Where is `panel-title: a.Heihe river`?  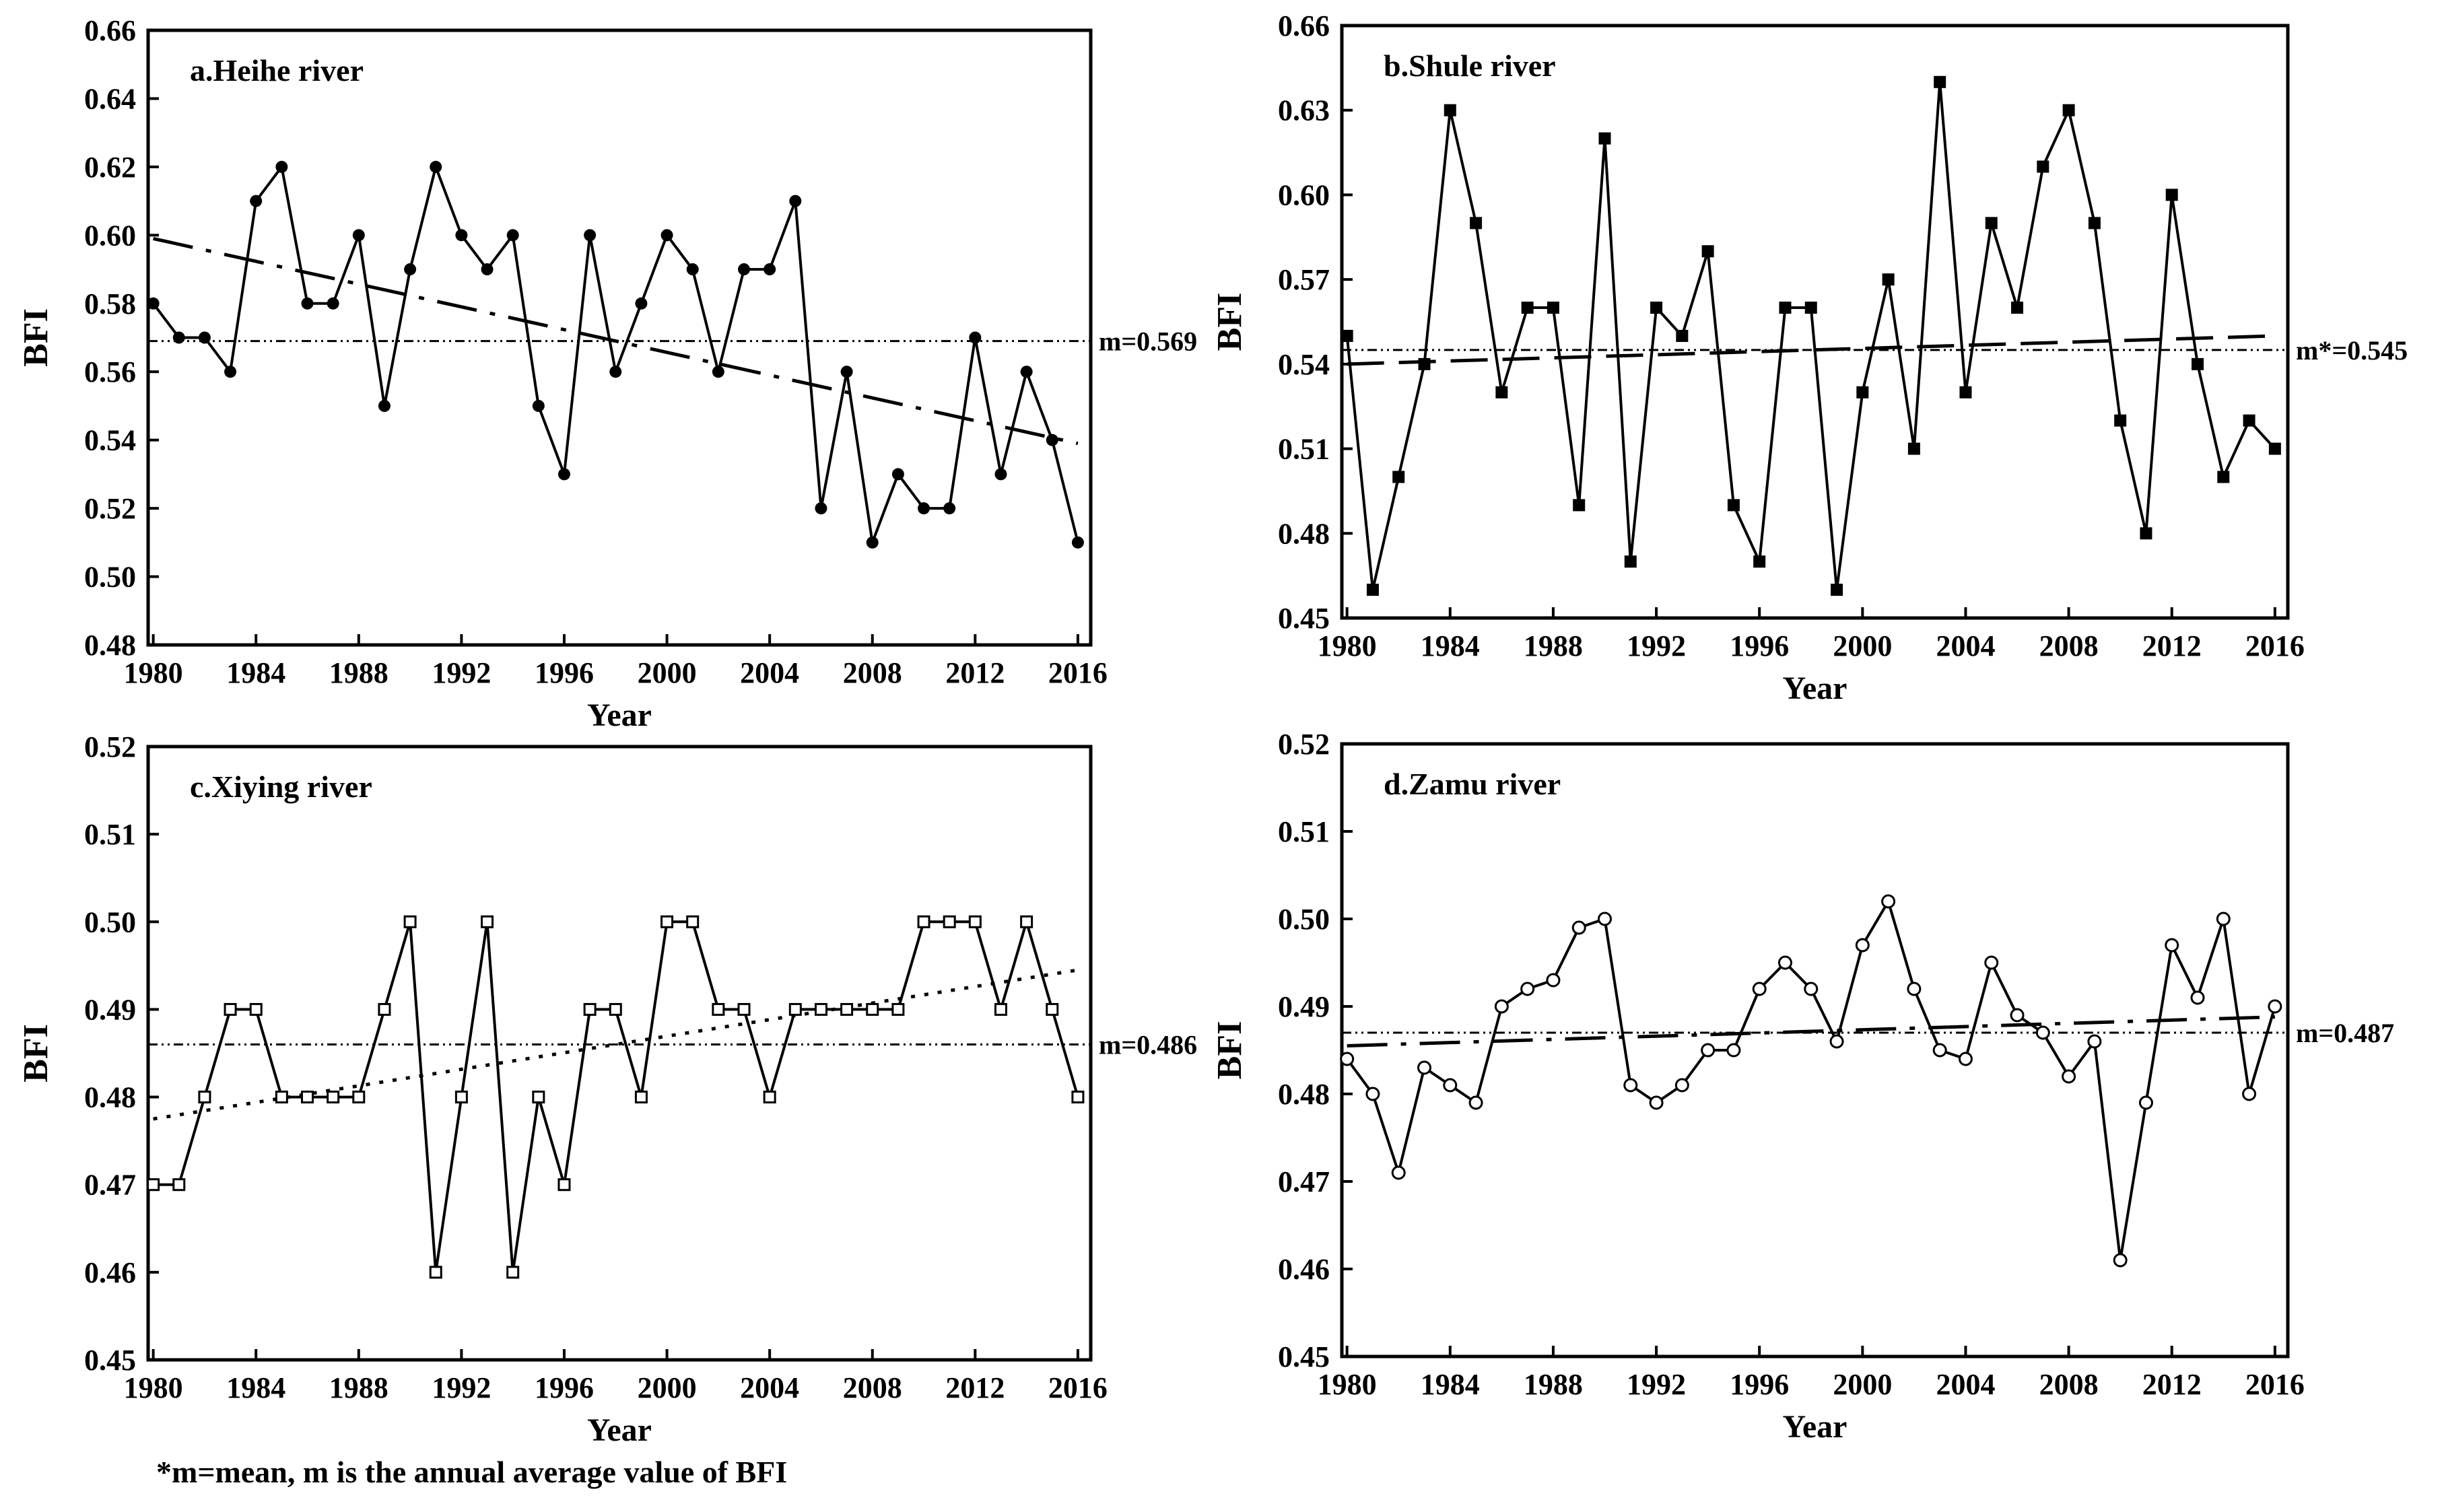 panel-title: a.Heihe river is located at coordinates (277, 70).